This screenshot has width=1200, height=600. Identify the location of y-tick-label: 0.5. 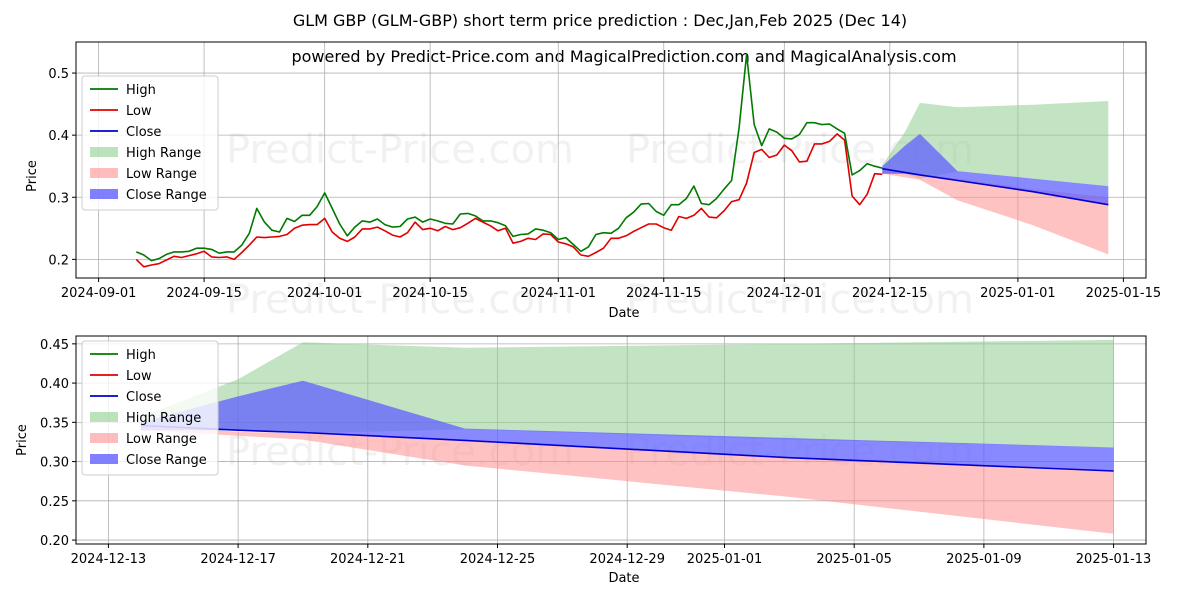
(58, 74).